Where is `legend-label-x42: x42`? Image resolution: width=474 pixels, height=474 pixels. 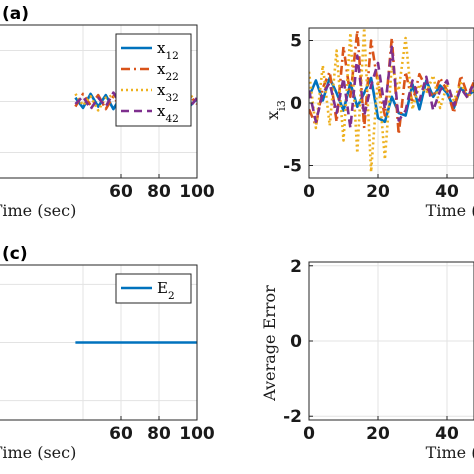
legend-label-x42: x42 is located at coordinates (168, 113).